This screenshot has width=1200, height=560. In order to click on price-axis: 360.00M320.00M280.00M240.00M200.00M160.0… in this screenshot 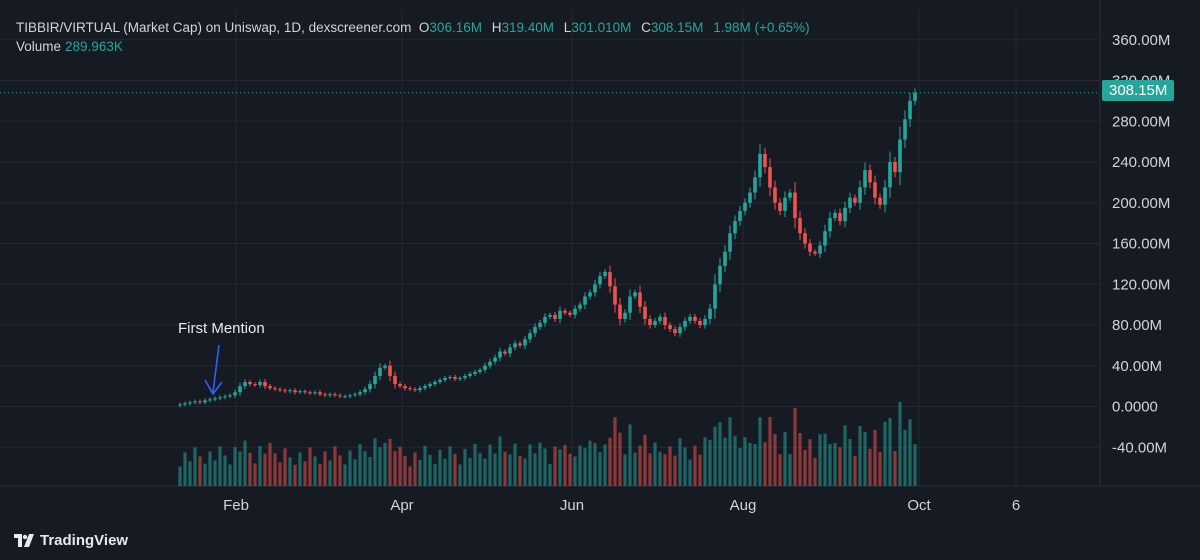, I will do `click(1141, 244)`.